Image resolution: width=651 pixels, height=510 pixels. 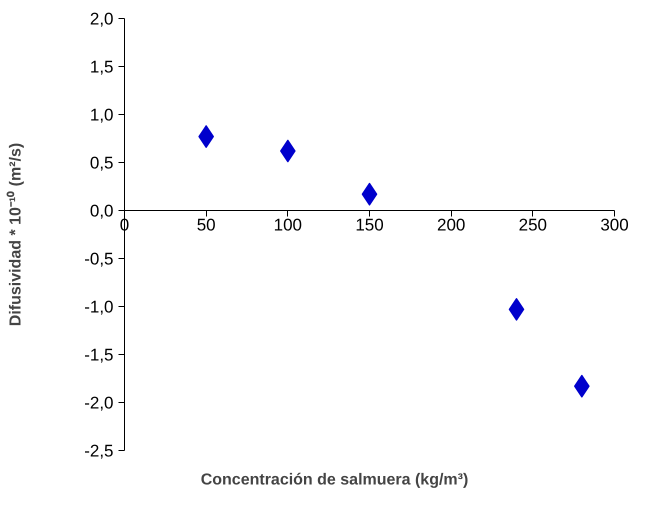 I want to click on y-tick-label: -1,5, so click(x=99, y=355).